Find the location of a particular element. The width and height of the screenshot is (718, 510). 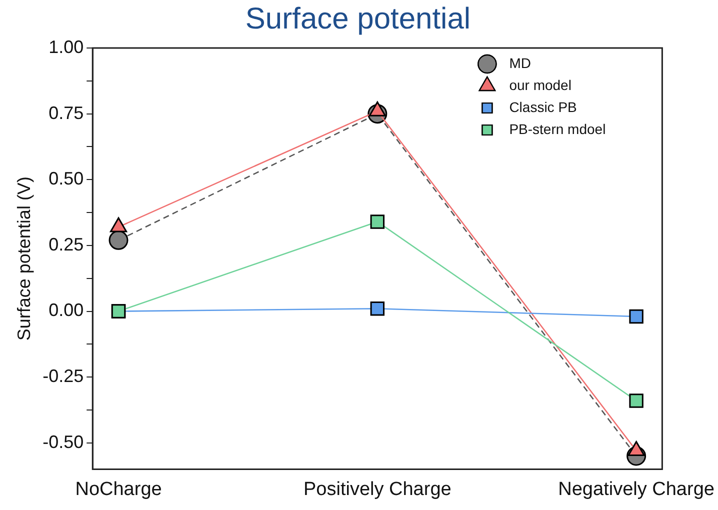

y-tick-label: 0.00 is located at coordinates (66, 310).